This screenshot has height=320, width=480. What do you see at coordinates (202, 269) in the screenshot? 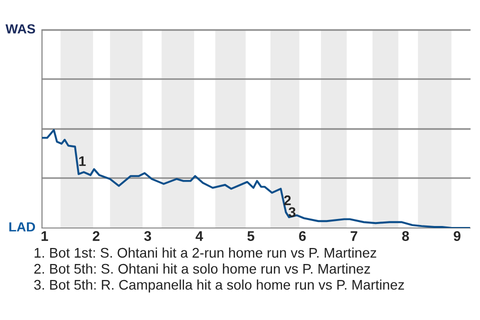
I see `text: 2. Bot 5th: S. Ohtani hit a solo home run vs P. Martinez` at bounding box center [202, 269].